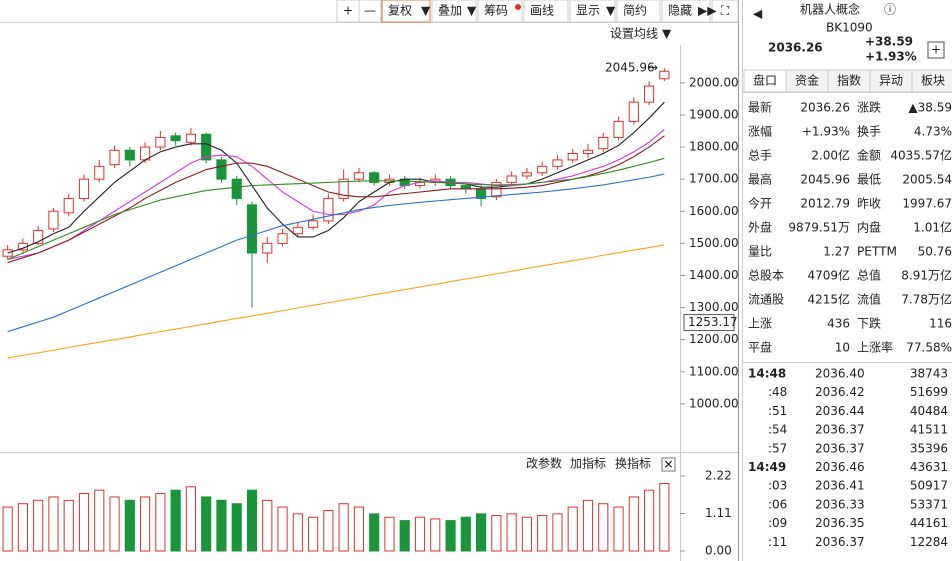 The image size is (952, 561). What do you see at coordinates (927, 180) in the screenshot?
I see `stat-value: 2005.54` at bounding box center [927, 180].